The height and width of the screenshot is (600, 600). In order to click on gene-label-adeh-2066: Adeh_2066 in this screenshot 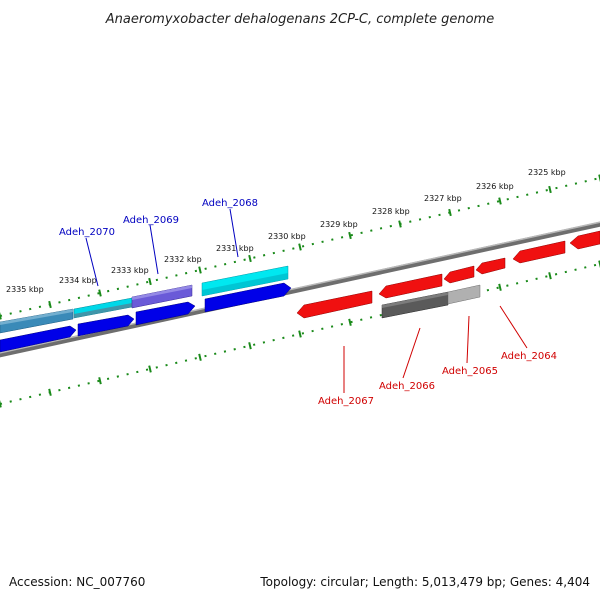, I will do `click(407, 386)`.